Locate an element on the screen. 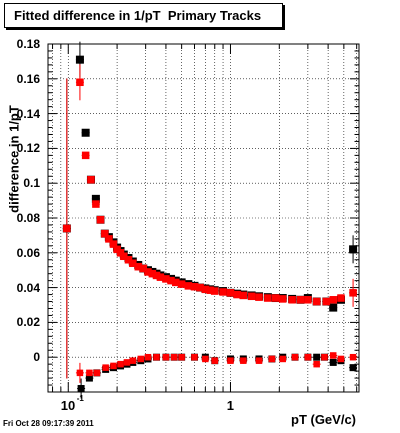  y-tick-label: 0.04 is located at coordinates (28, 287).